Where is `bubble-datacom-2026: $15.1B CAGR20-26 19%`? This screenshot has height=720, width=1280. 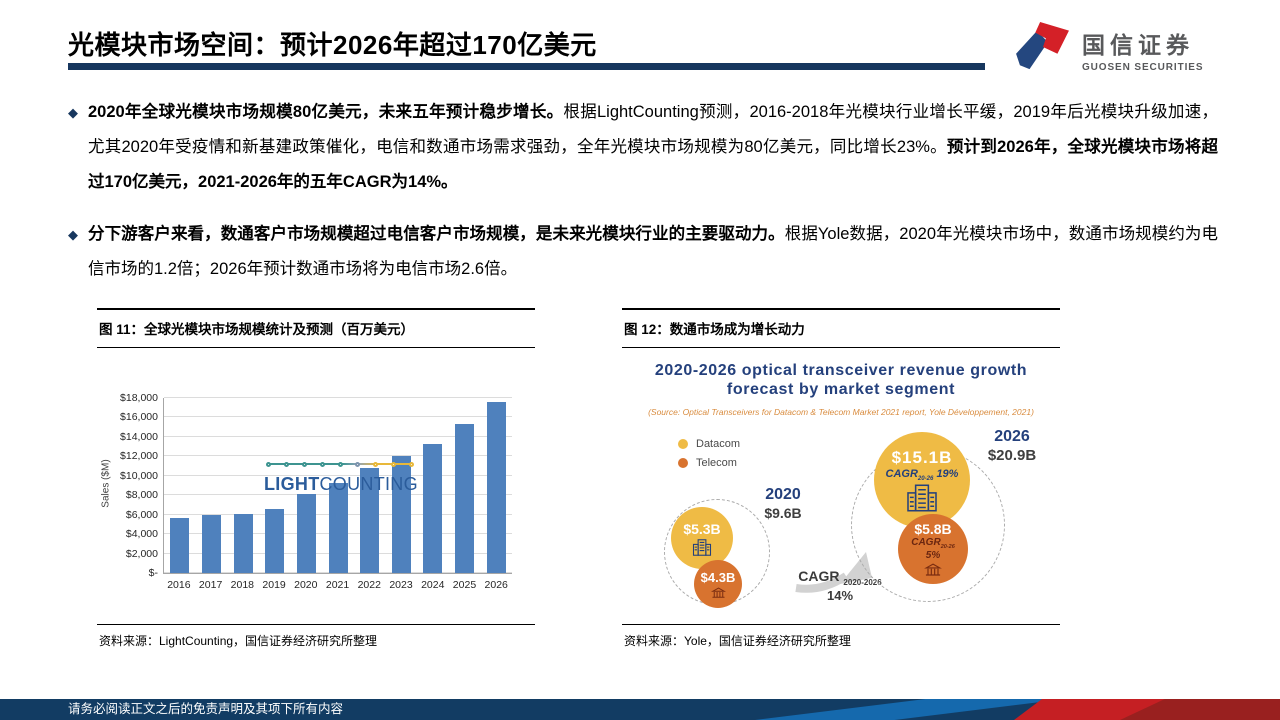 bubble-datacom-2026: $15.1B CAGR20-26 19% is located at coordinates (922, 480).